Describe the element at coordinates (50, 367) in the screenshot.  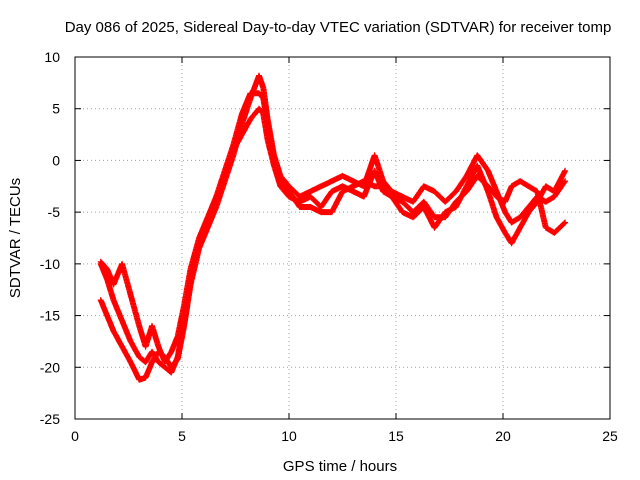
I see `y-tick-label: -20` at that location.